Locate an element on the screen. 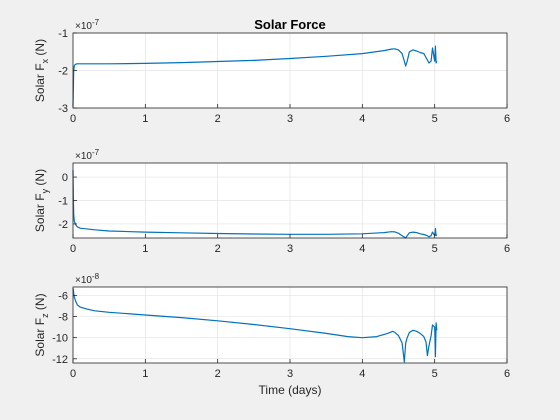 This screenshot has height=420, width=560. y-tick-label: 0 is located at coordinates (65, 178).